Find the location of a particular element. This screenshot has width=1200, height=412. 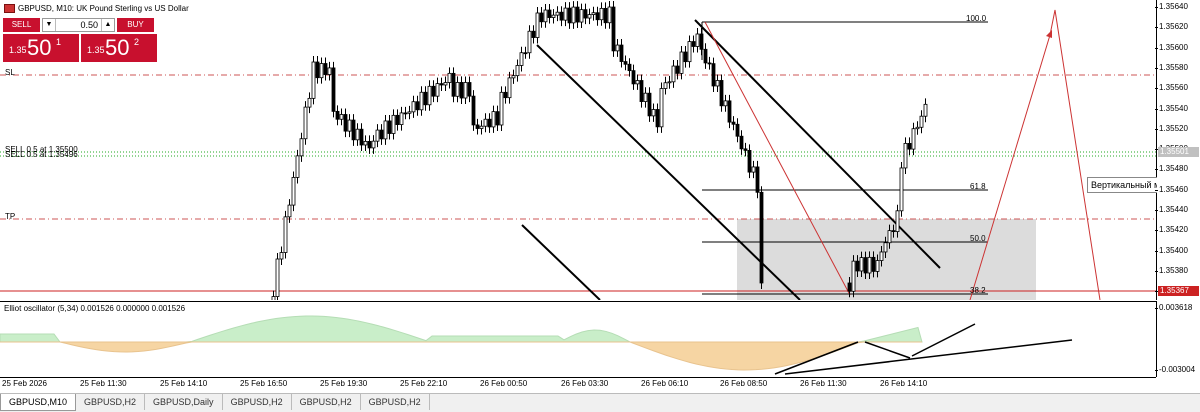

fib-label-382: 38.2 is located at coordinates (978, 290).